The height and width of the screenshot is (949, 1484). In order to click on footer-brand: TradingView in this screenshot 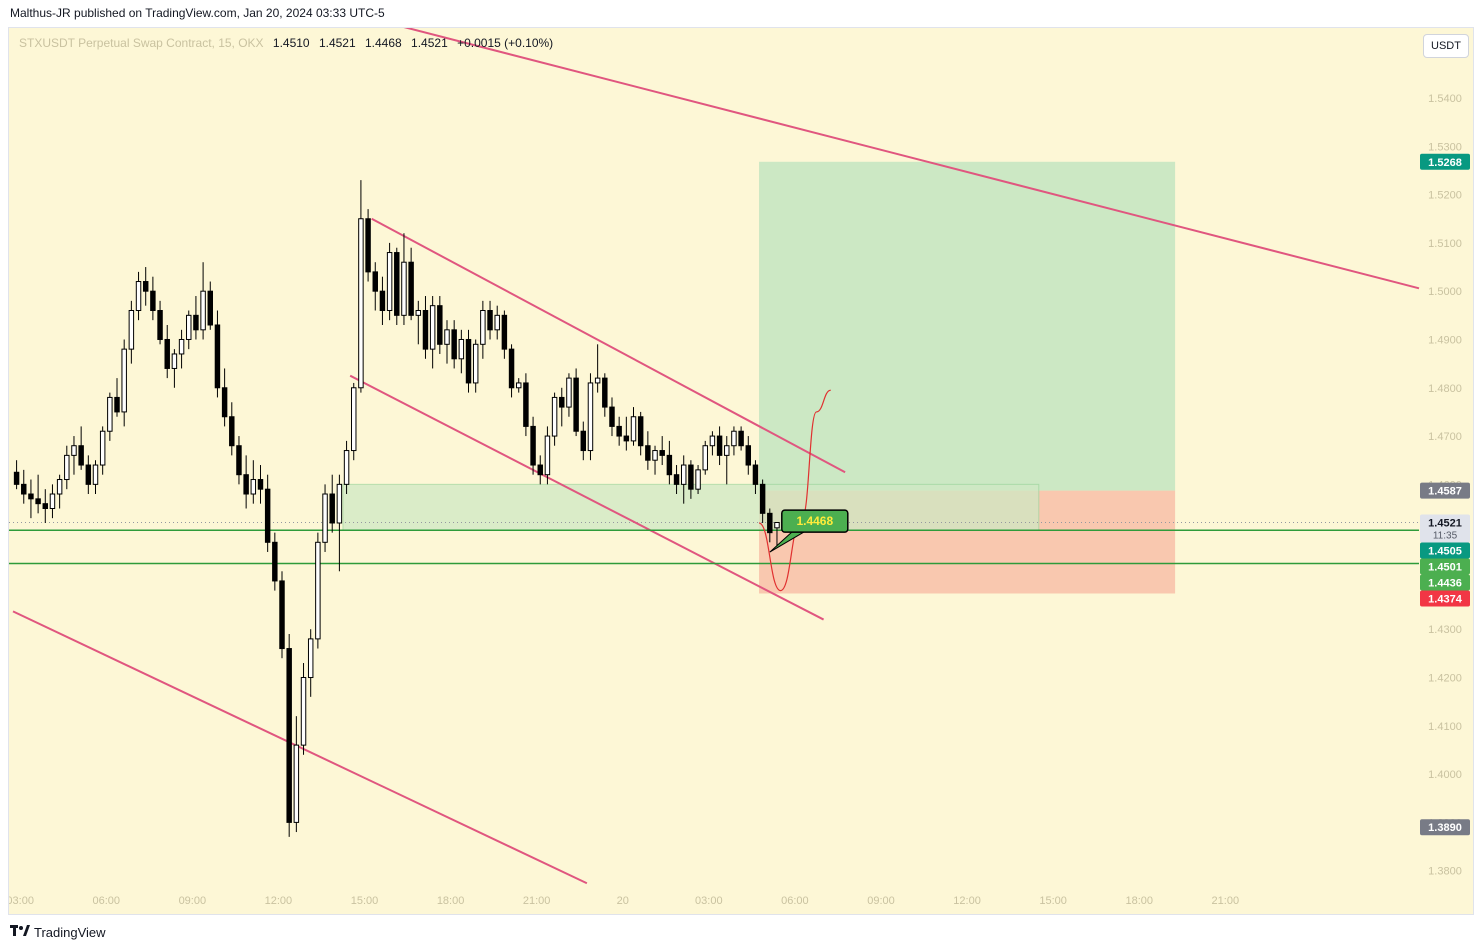, I will do `click(58, 932)`.